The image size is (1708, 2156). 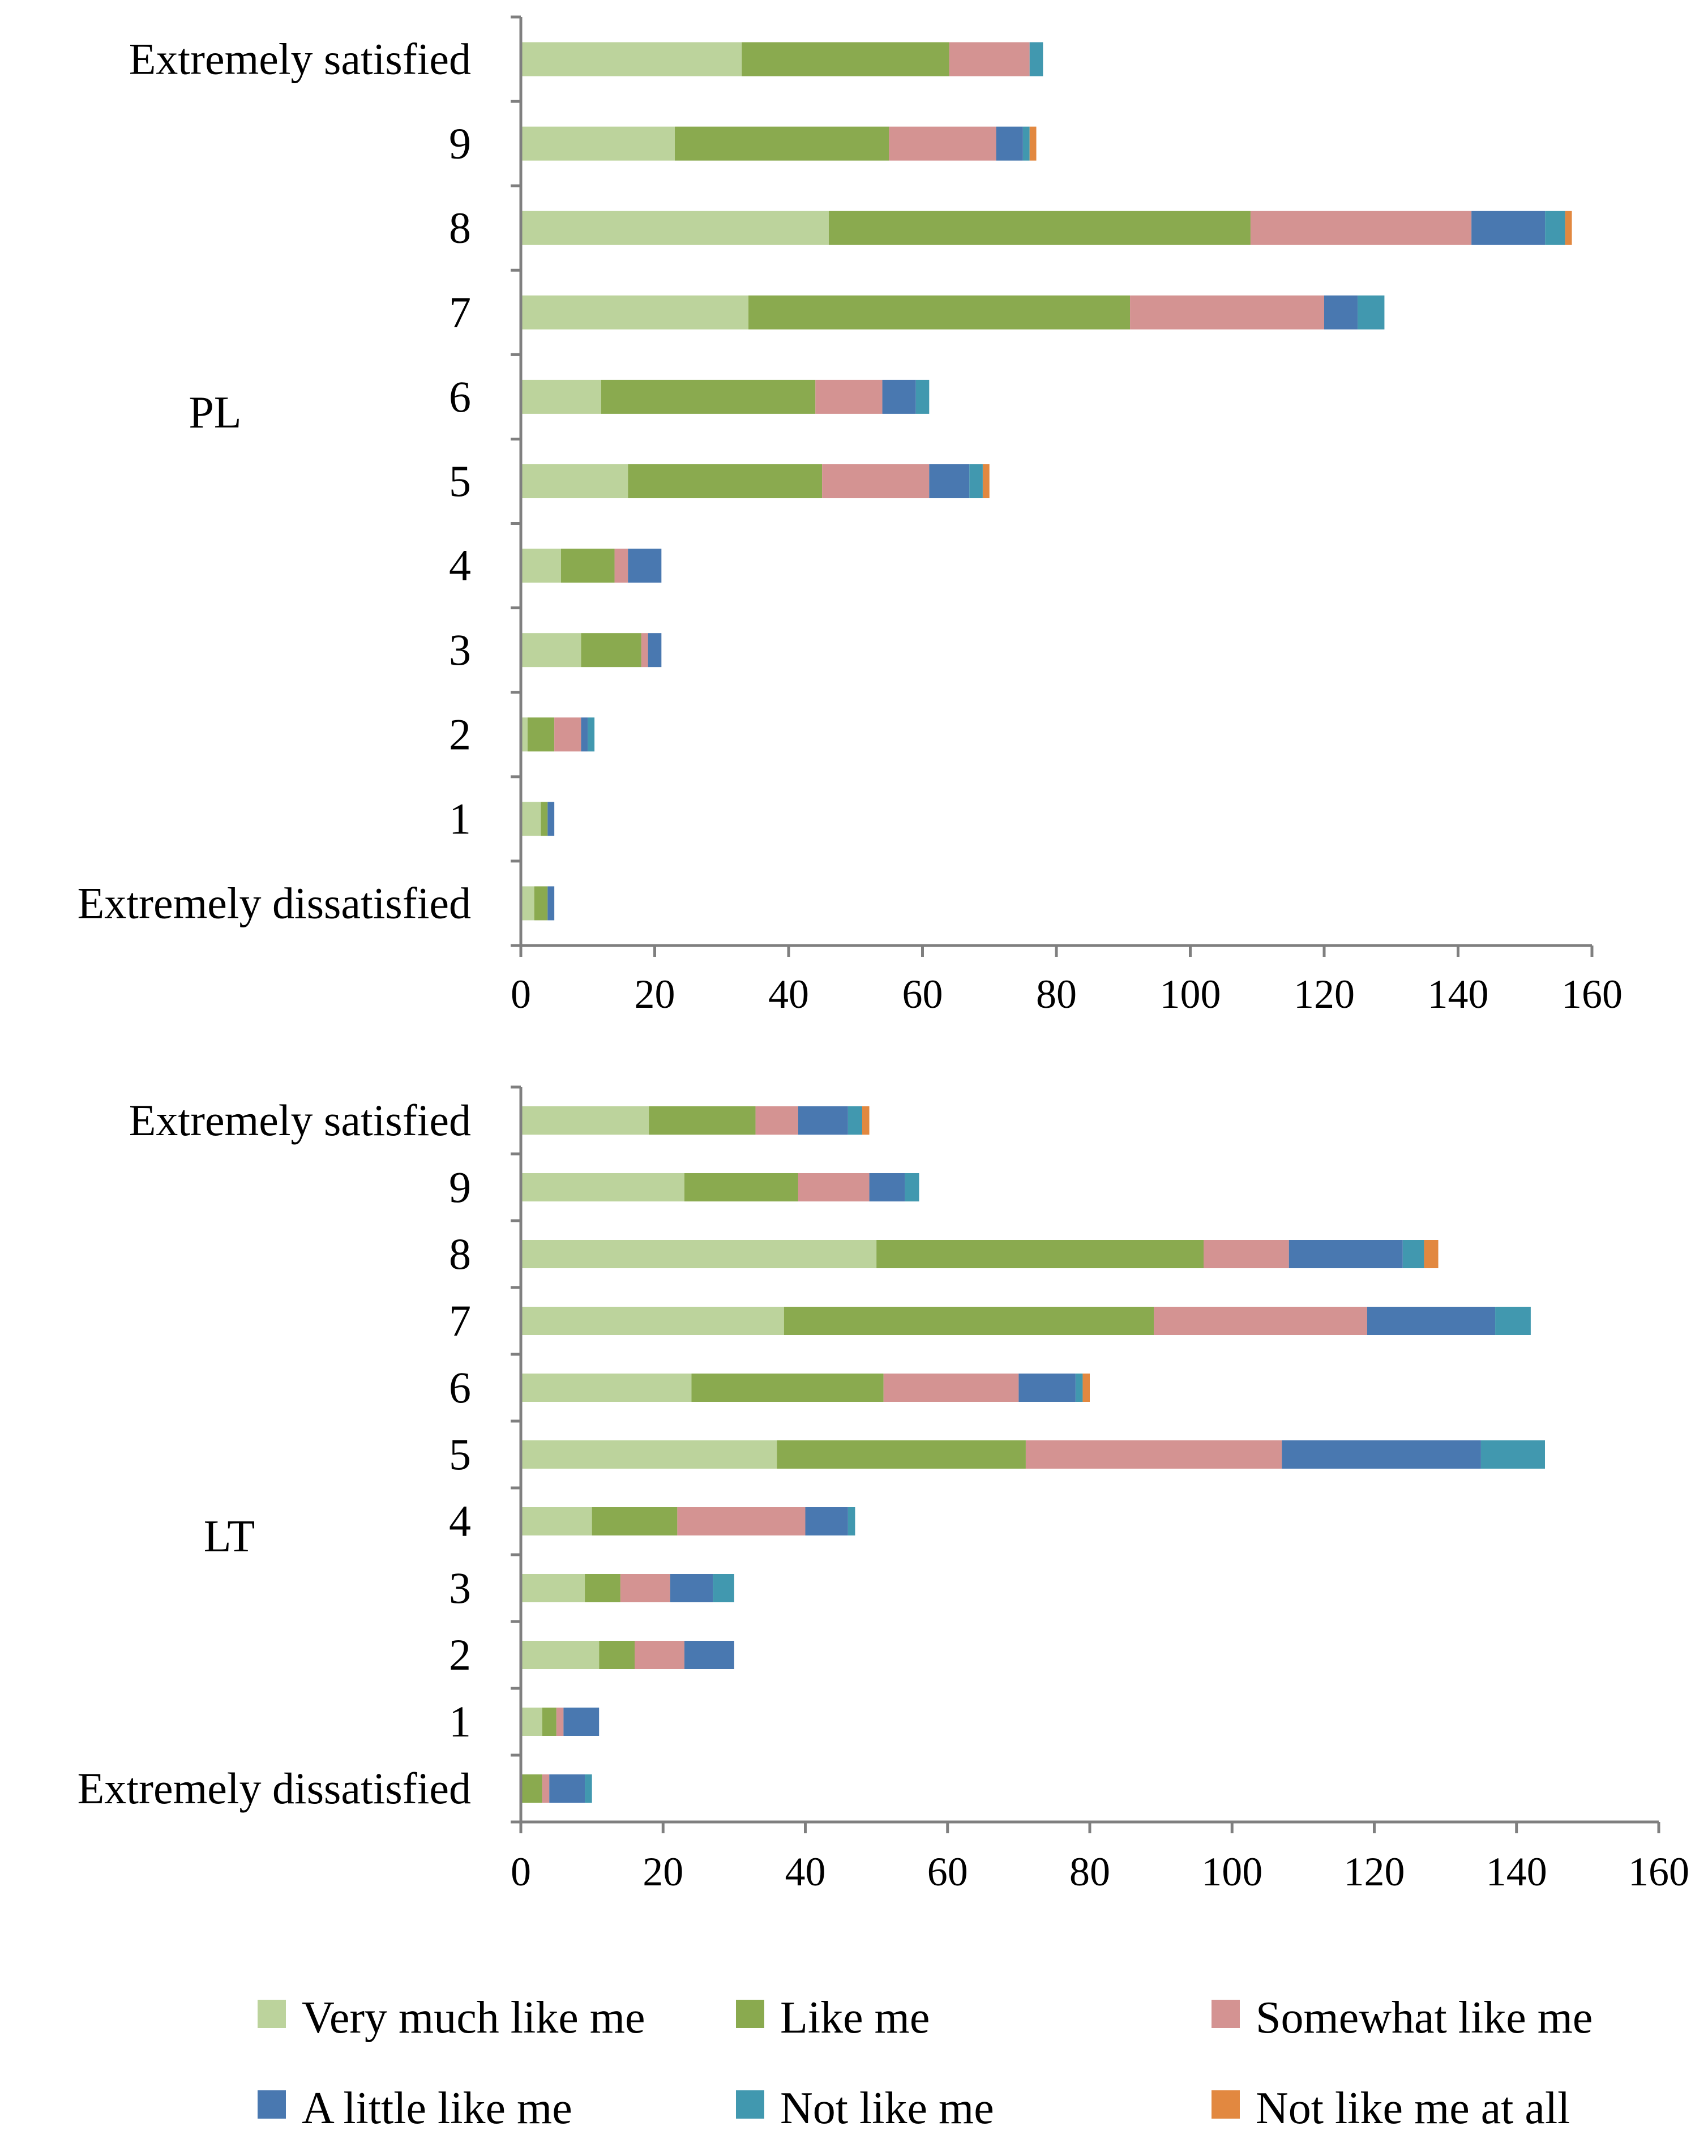 I want to click on category-label: Extremely satisfied, so click(x=300, y=59).